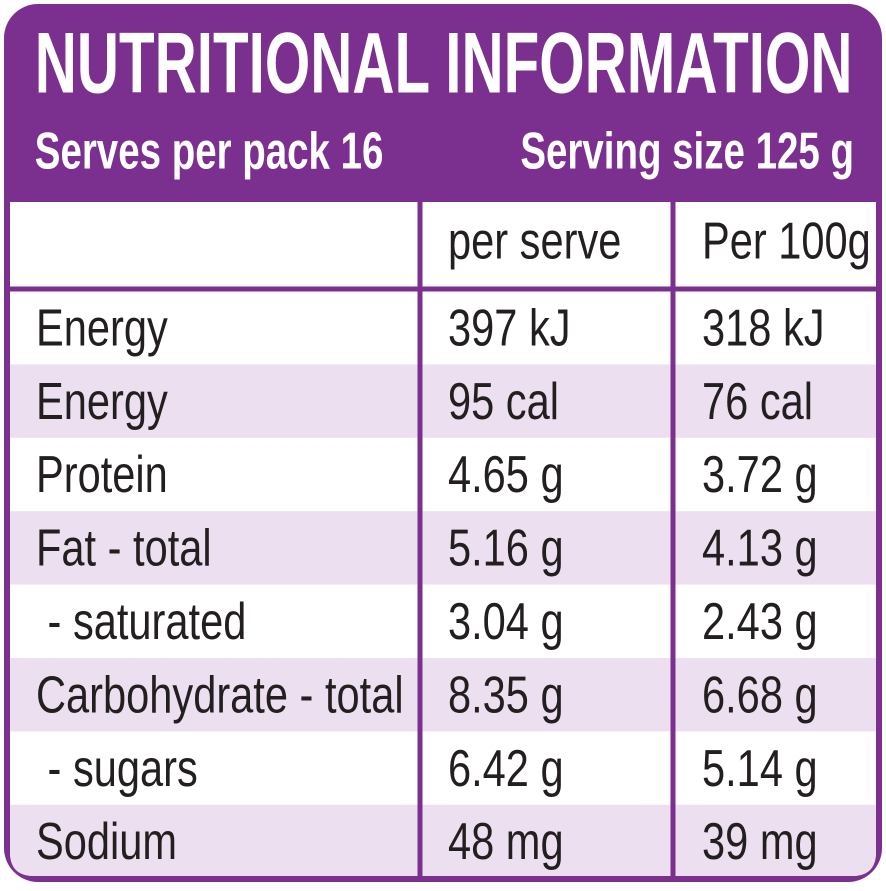  Describe the element at coordinates (506, 841) in the screenshot. I see `nutrient-value: 48 mg` at that location.